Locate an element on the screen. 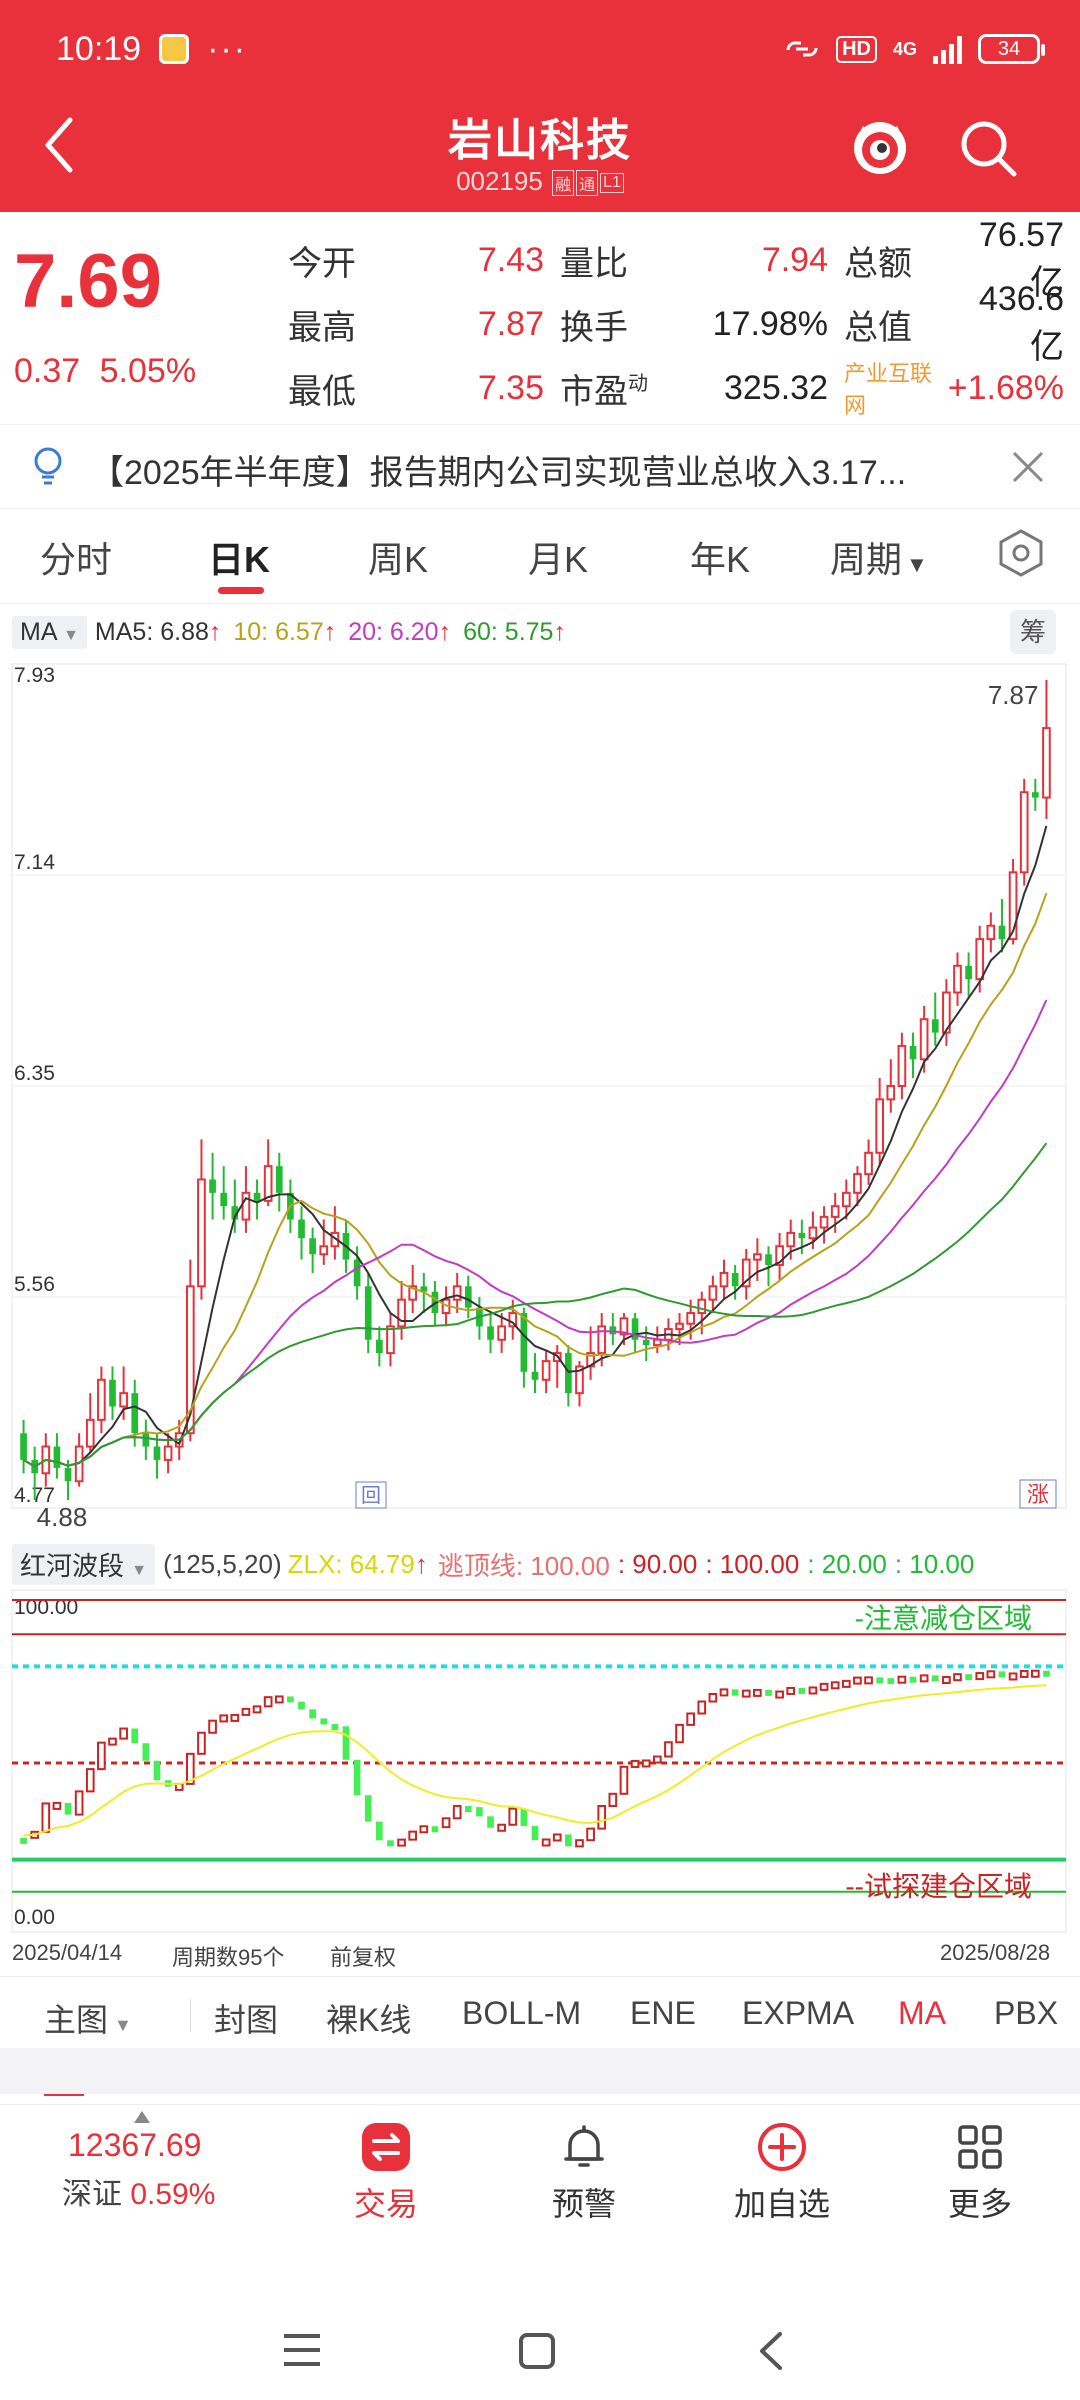  indicator-selector: 红河波段 ▼ is located at coordinates (84, 1564).